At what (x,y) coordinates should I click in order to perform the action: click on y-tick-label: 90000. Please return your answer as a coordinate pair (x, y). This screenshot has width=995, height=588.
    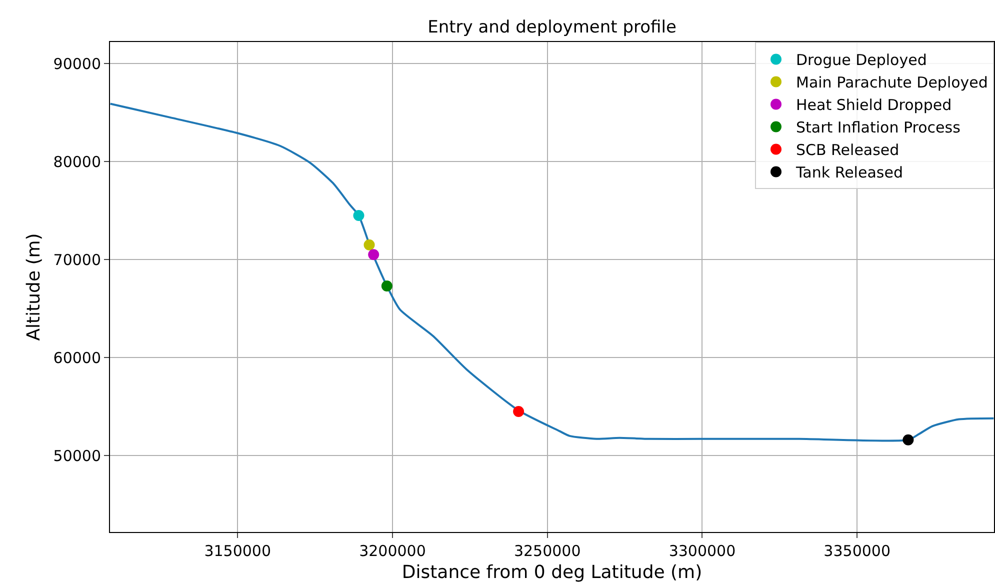
    Looking at the image, I should click on (77, 63).